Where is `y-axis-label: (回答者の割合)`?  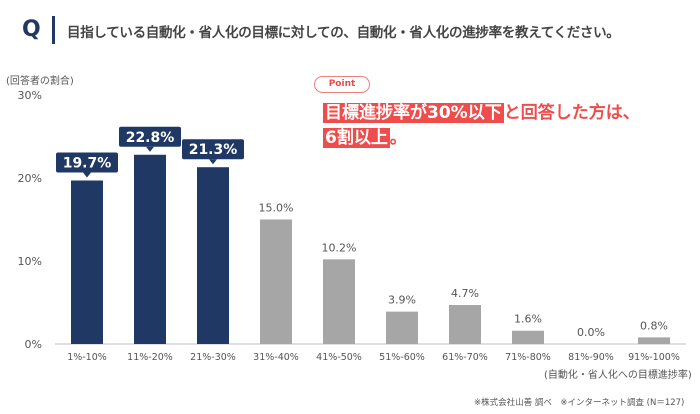
y-axis-label: (回答者の割合) is located at coordinates (40, 81).